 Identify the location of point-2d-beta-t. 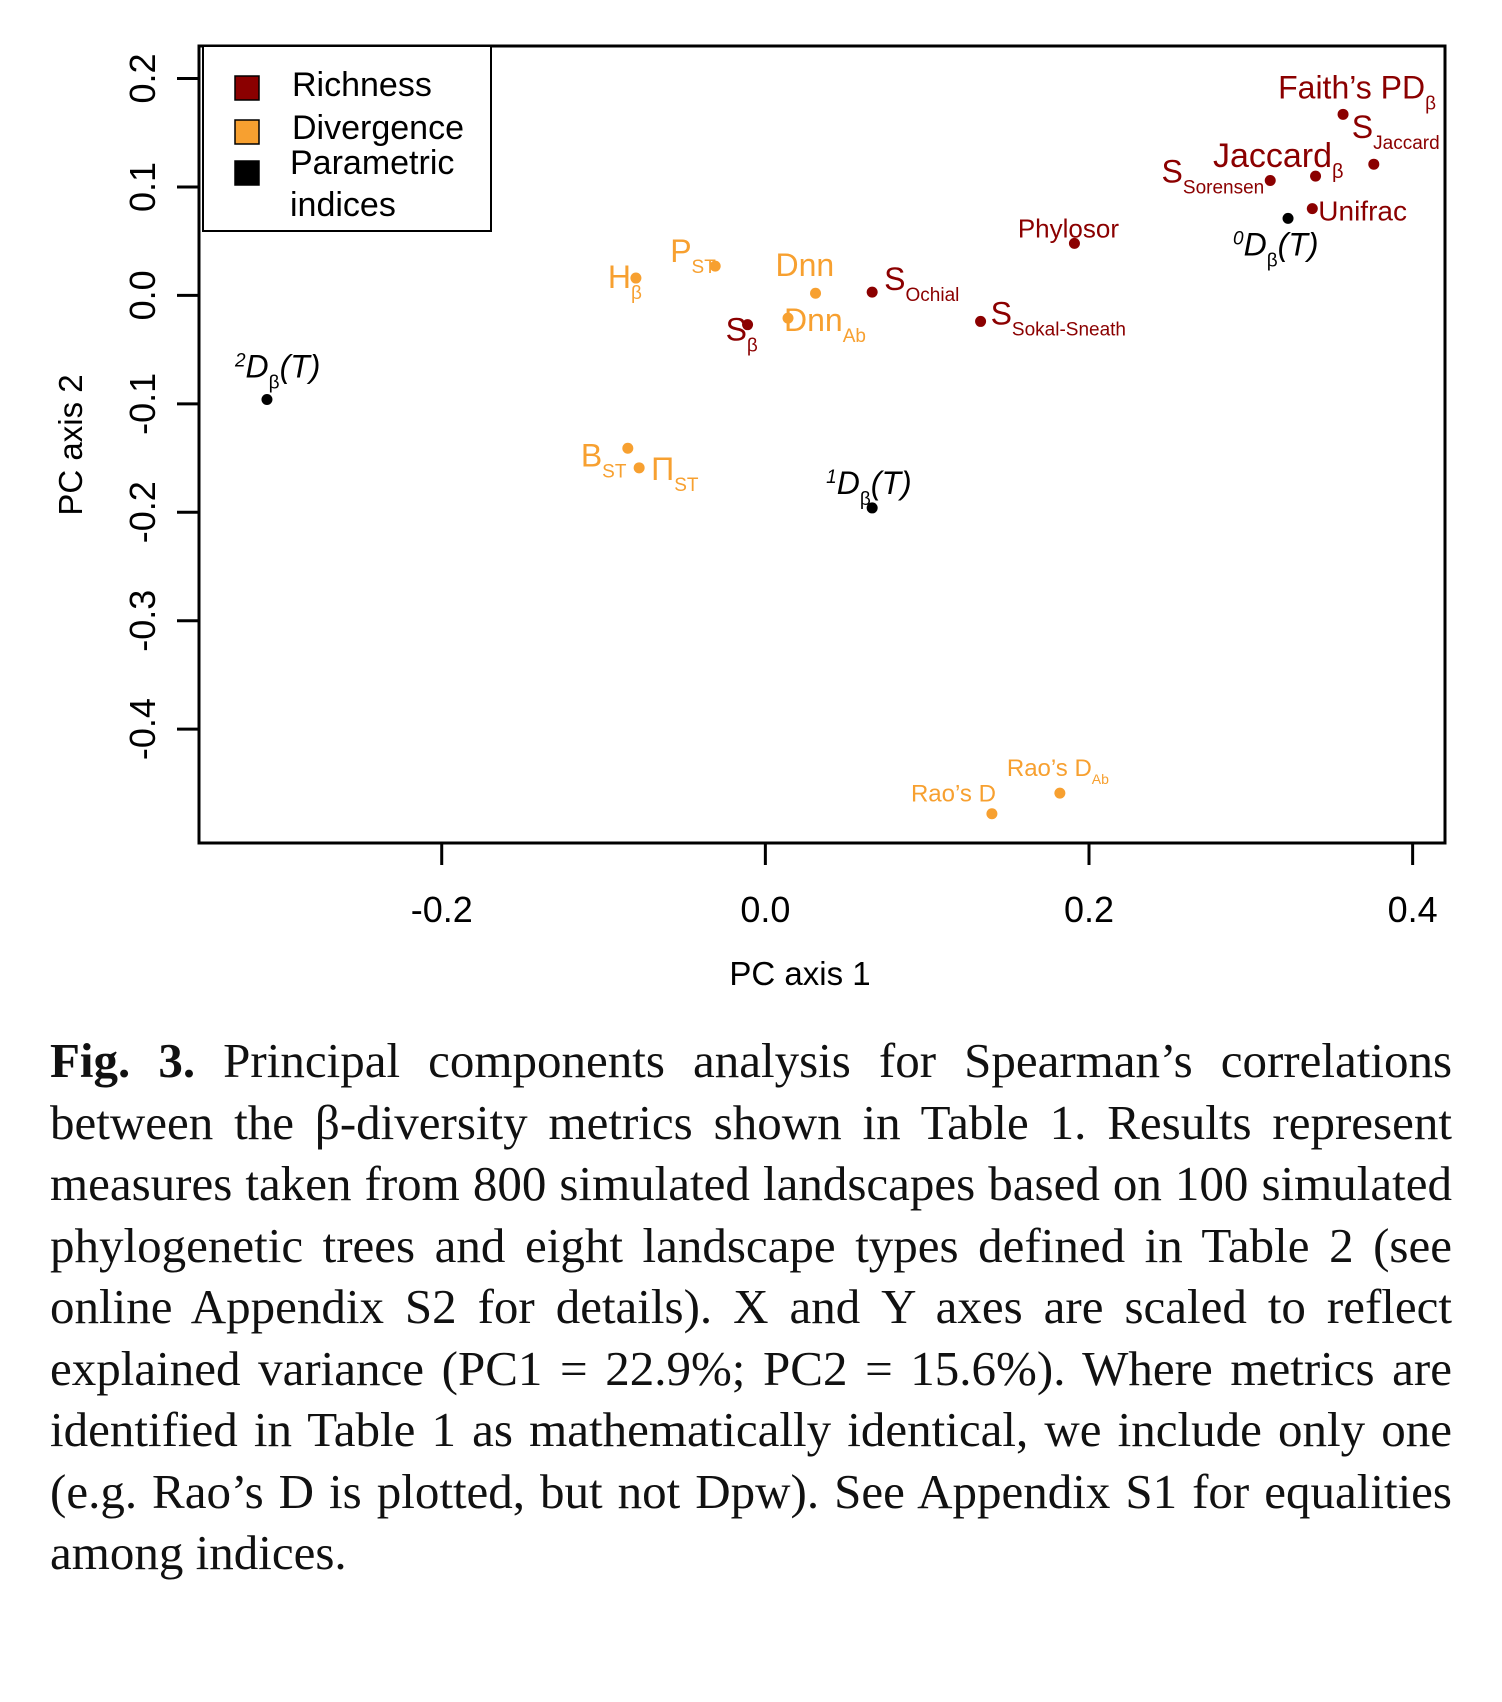
(267, 399).